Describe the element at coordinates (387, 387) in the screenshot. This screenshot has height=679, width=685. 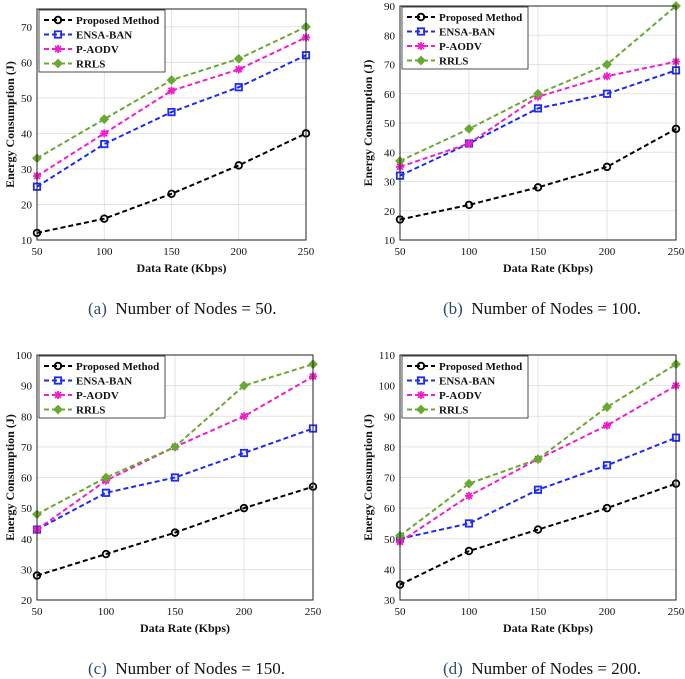
I see `y-tick-label: 100` at that location.